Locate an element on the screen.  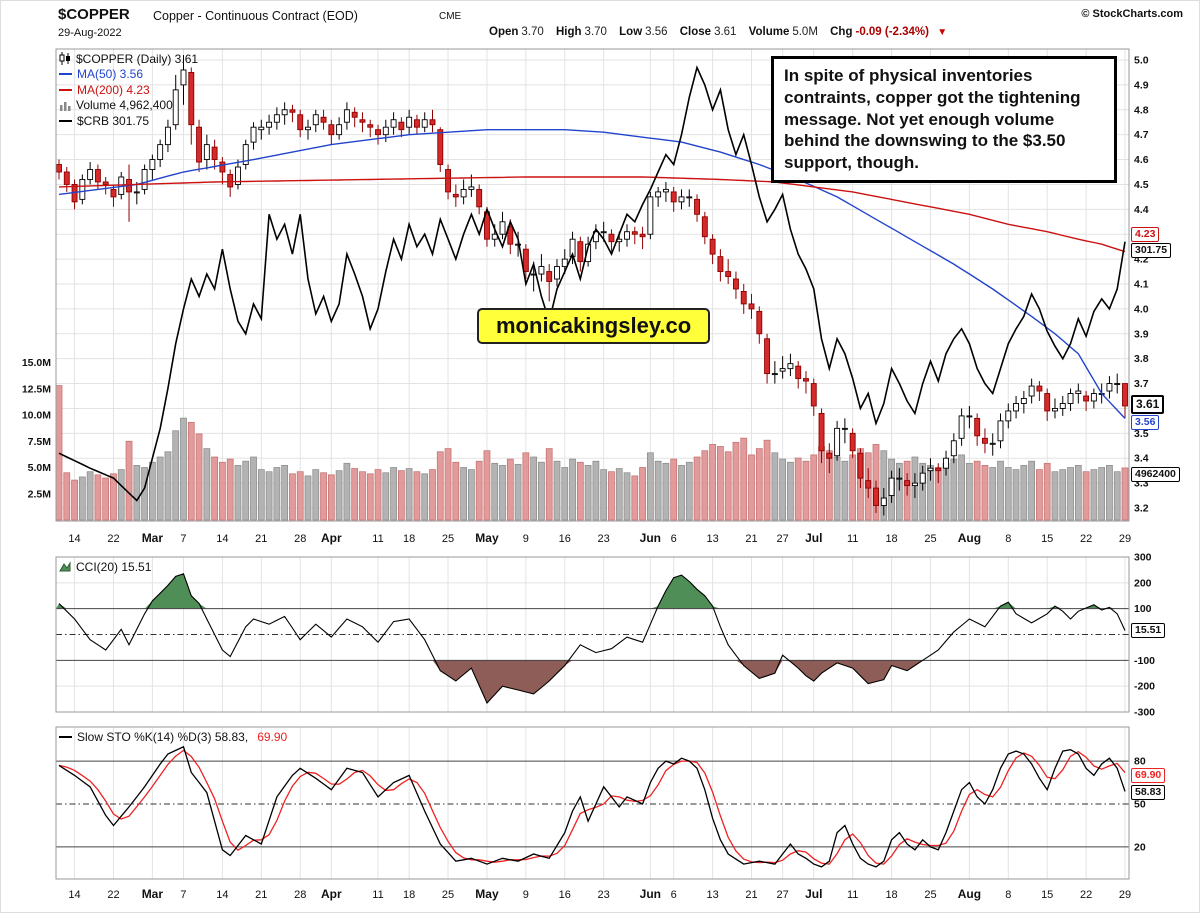
svg-text: 10.0M is located at coordinates (36, 416).